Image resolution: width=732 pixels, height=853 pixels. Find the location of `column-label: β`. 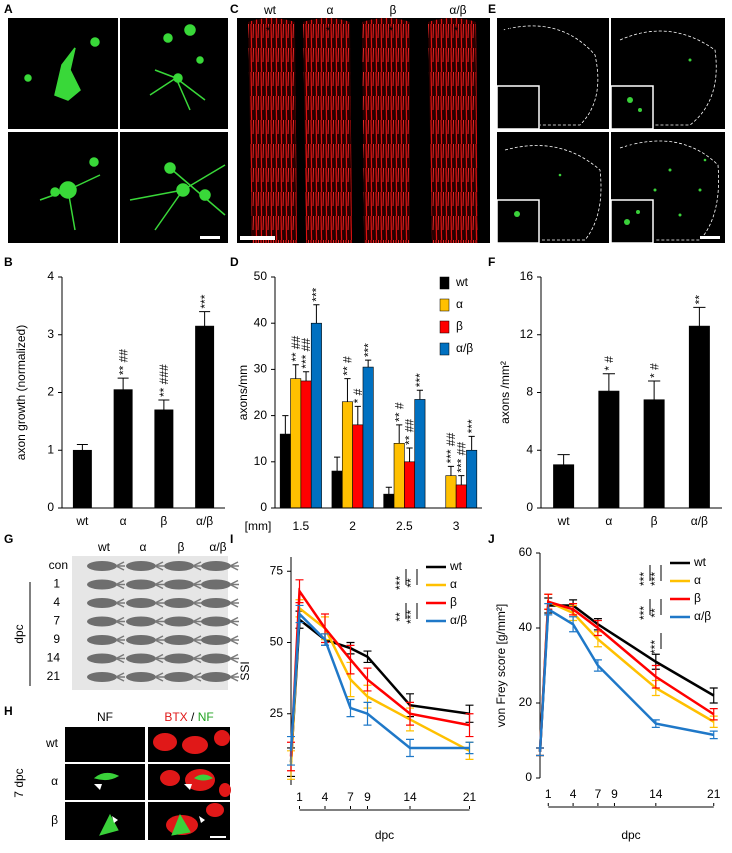

column-label: β is located at coordinates (181, 547).